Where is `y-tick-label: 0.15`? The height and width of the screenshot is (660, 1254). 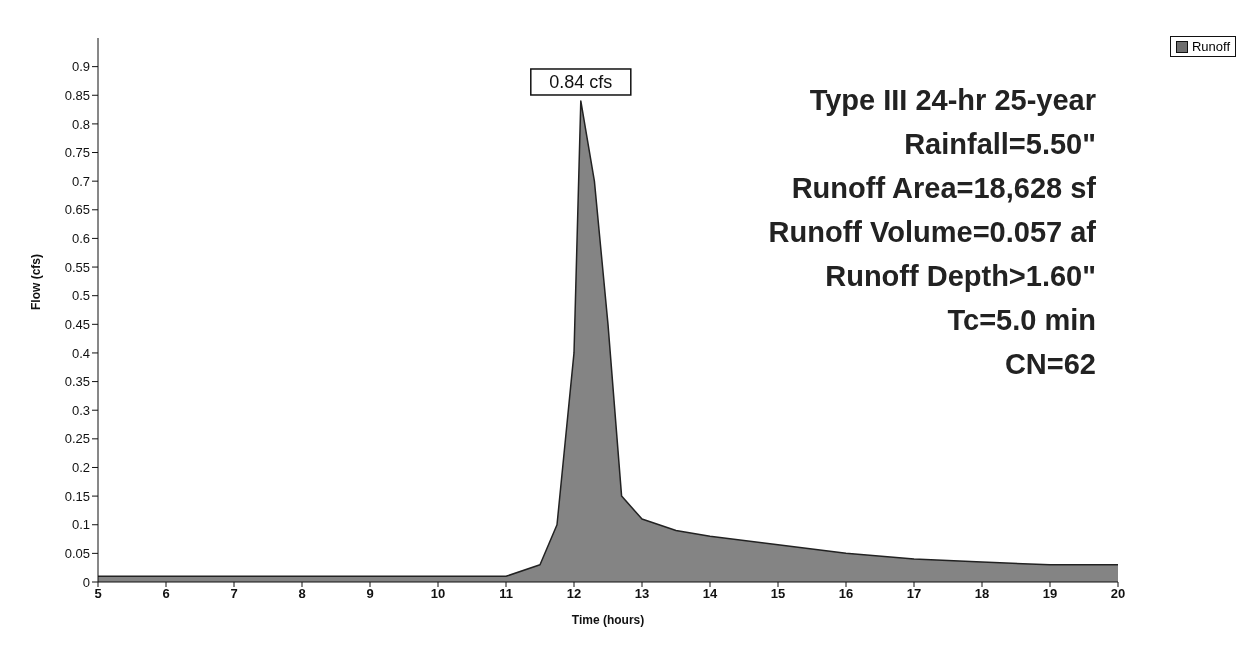 y-tick-label: 0.15 is located at coordinates (77, 496).